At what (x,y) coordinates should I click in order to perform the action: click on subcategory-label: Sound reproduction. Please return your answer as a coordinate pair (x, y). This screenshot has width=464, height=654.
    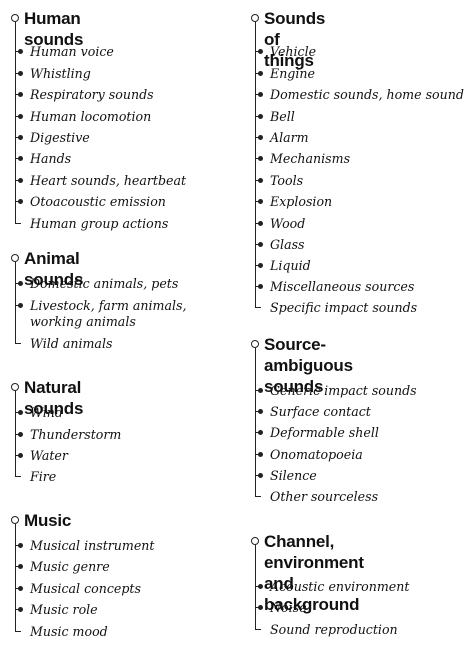
    Looking at the image, I should click on (334, 629).